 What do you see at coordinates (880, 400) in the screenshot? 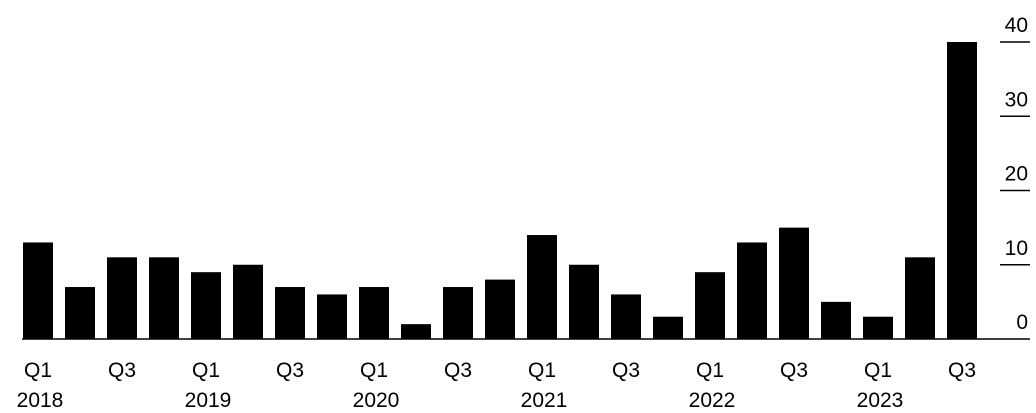
I see `x-year-label-2023: 2023` at bounding box center [880, 400].